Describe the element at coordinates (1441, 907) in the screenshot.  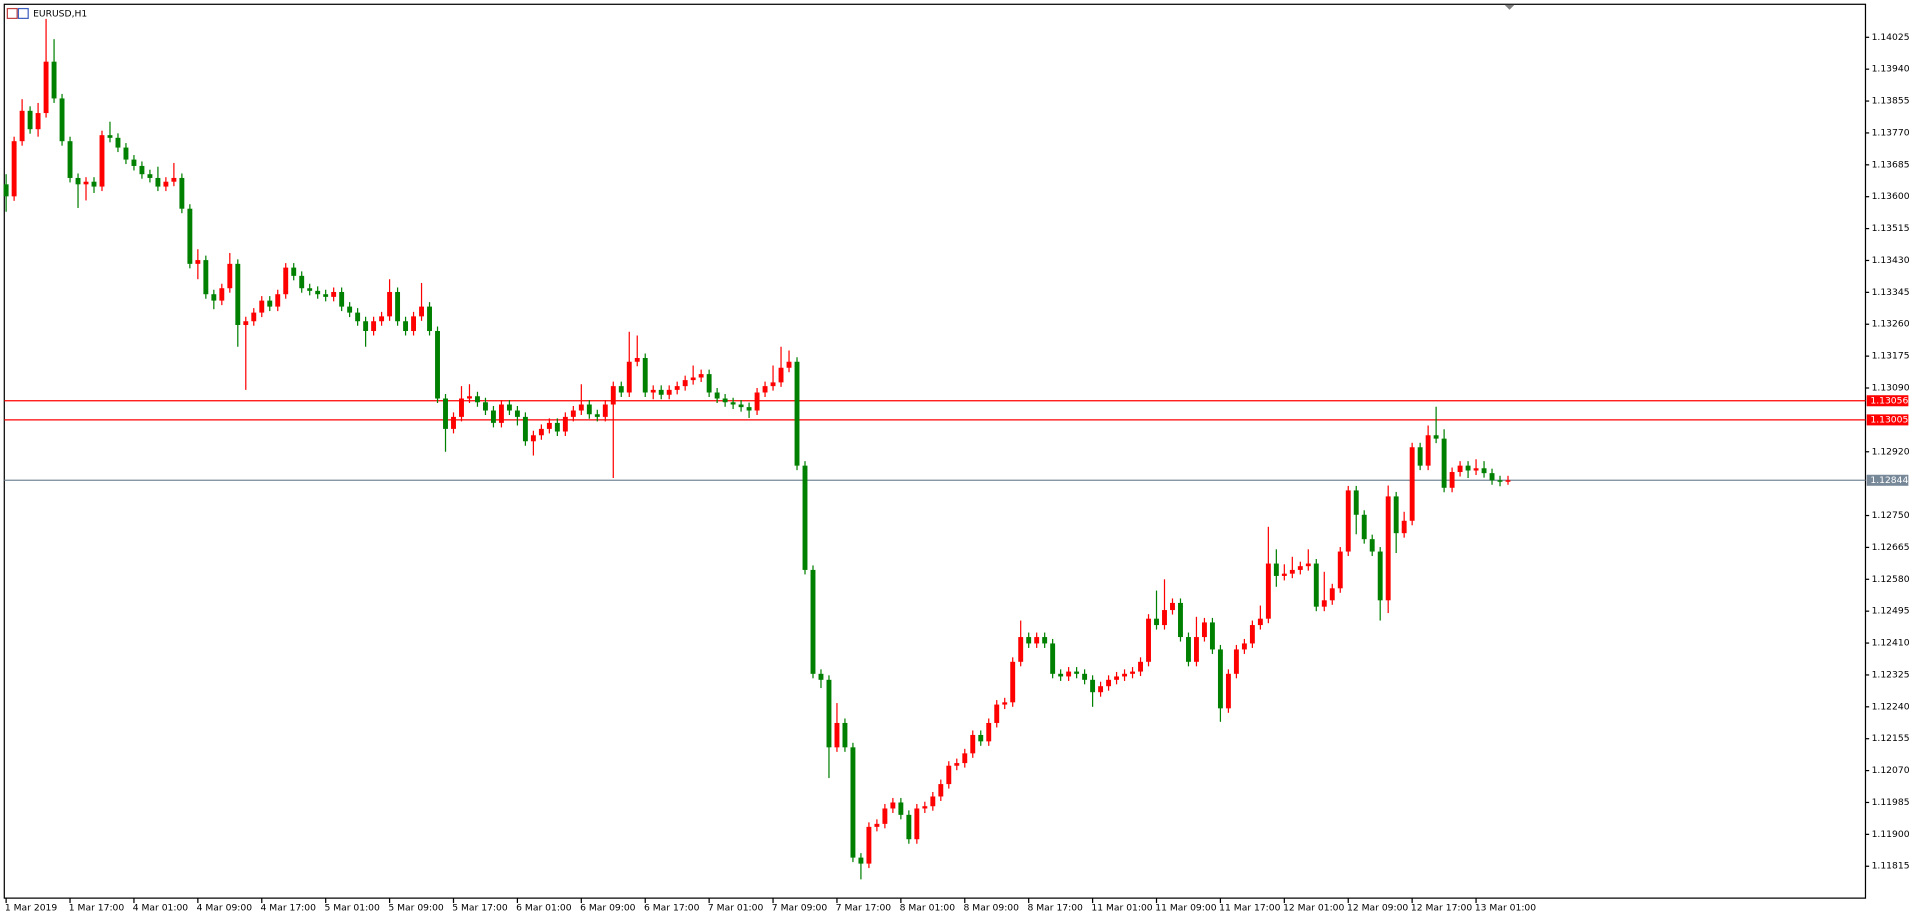
I see `x-tick-label: 12 Mar 17:00` at that location.